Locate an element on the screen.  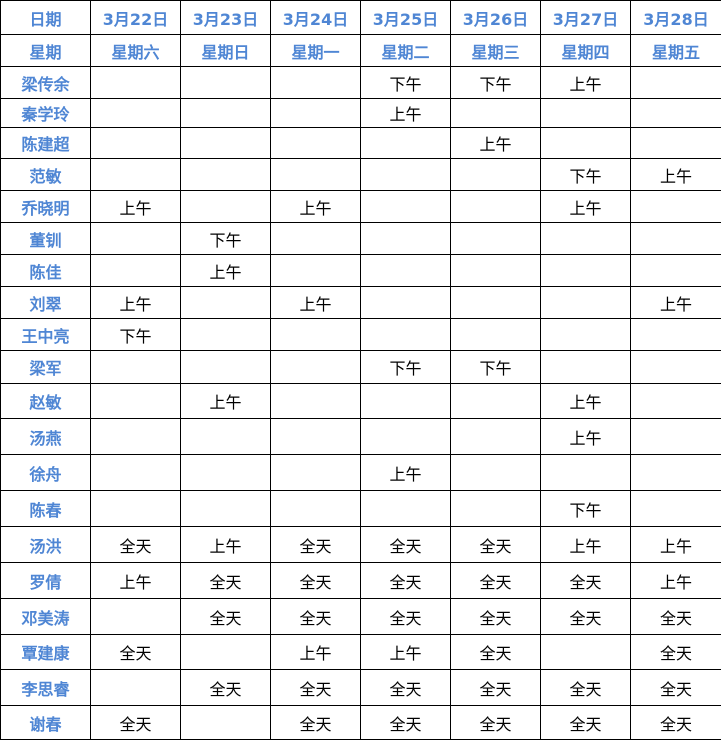
table-row: 徐舟 上午 is located at coordinates (361, 473).